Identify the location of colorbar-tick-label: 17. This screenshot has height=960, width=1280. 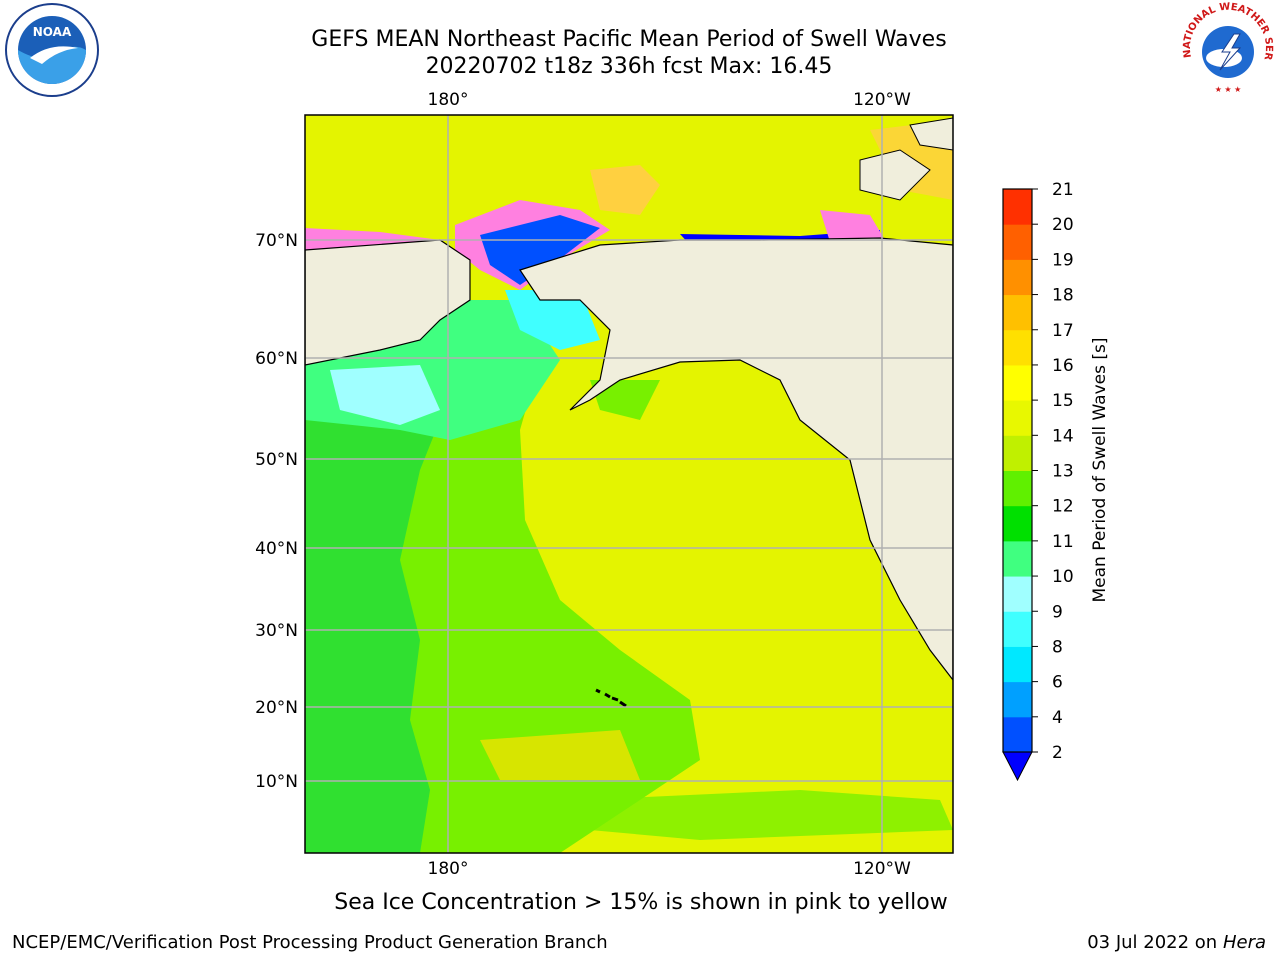
(1063, 331).